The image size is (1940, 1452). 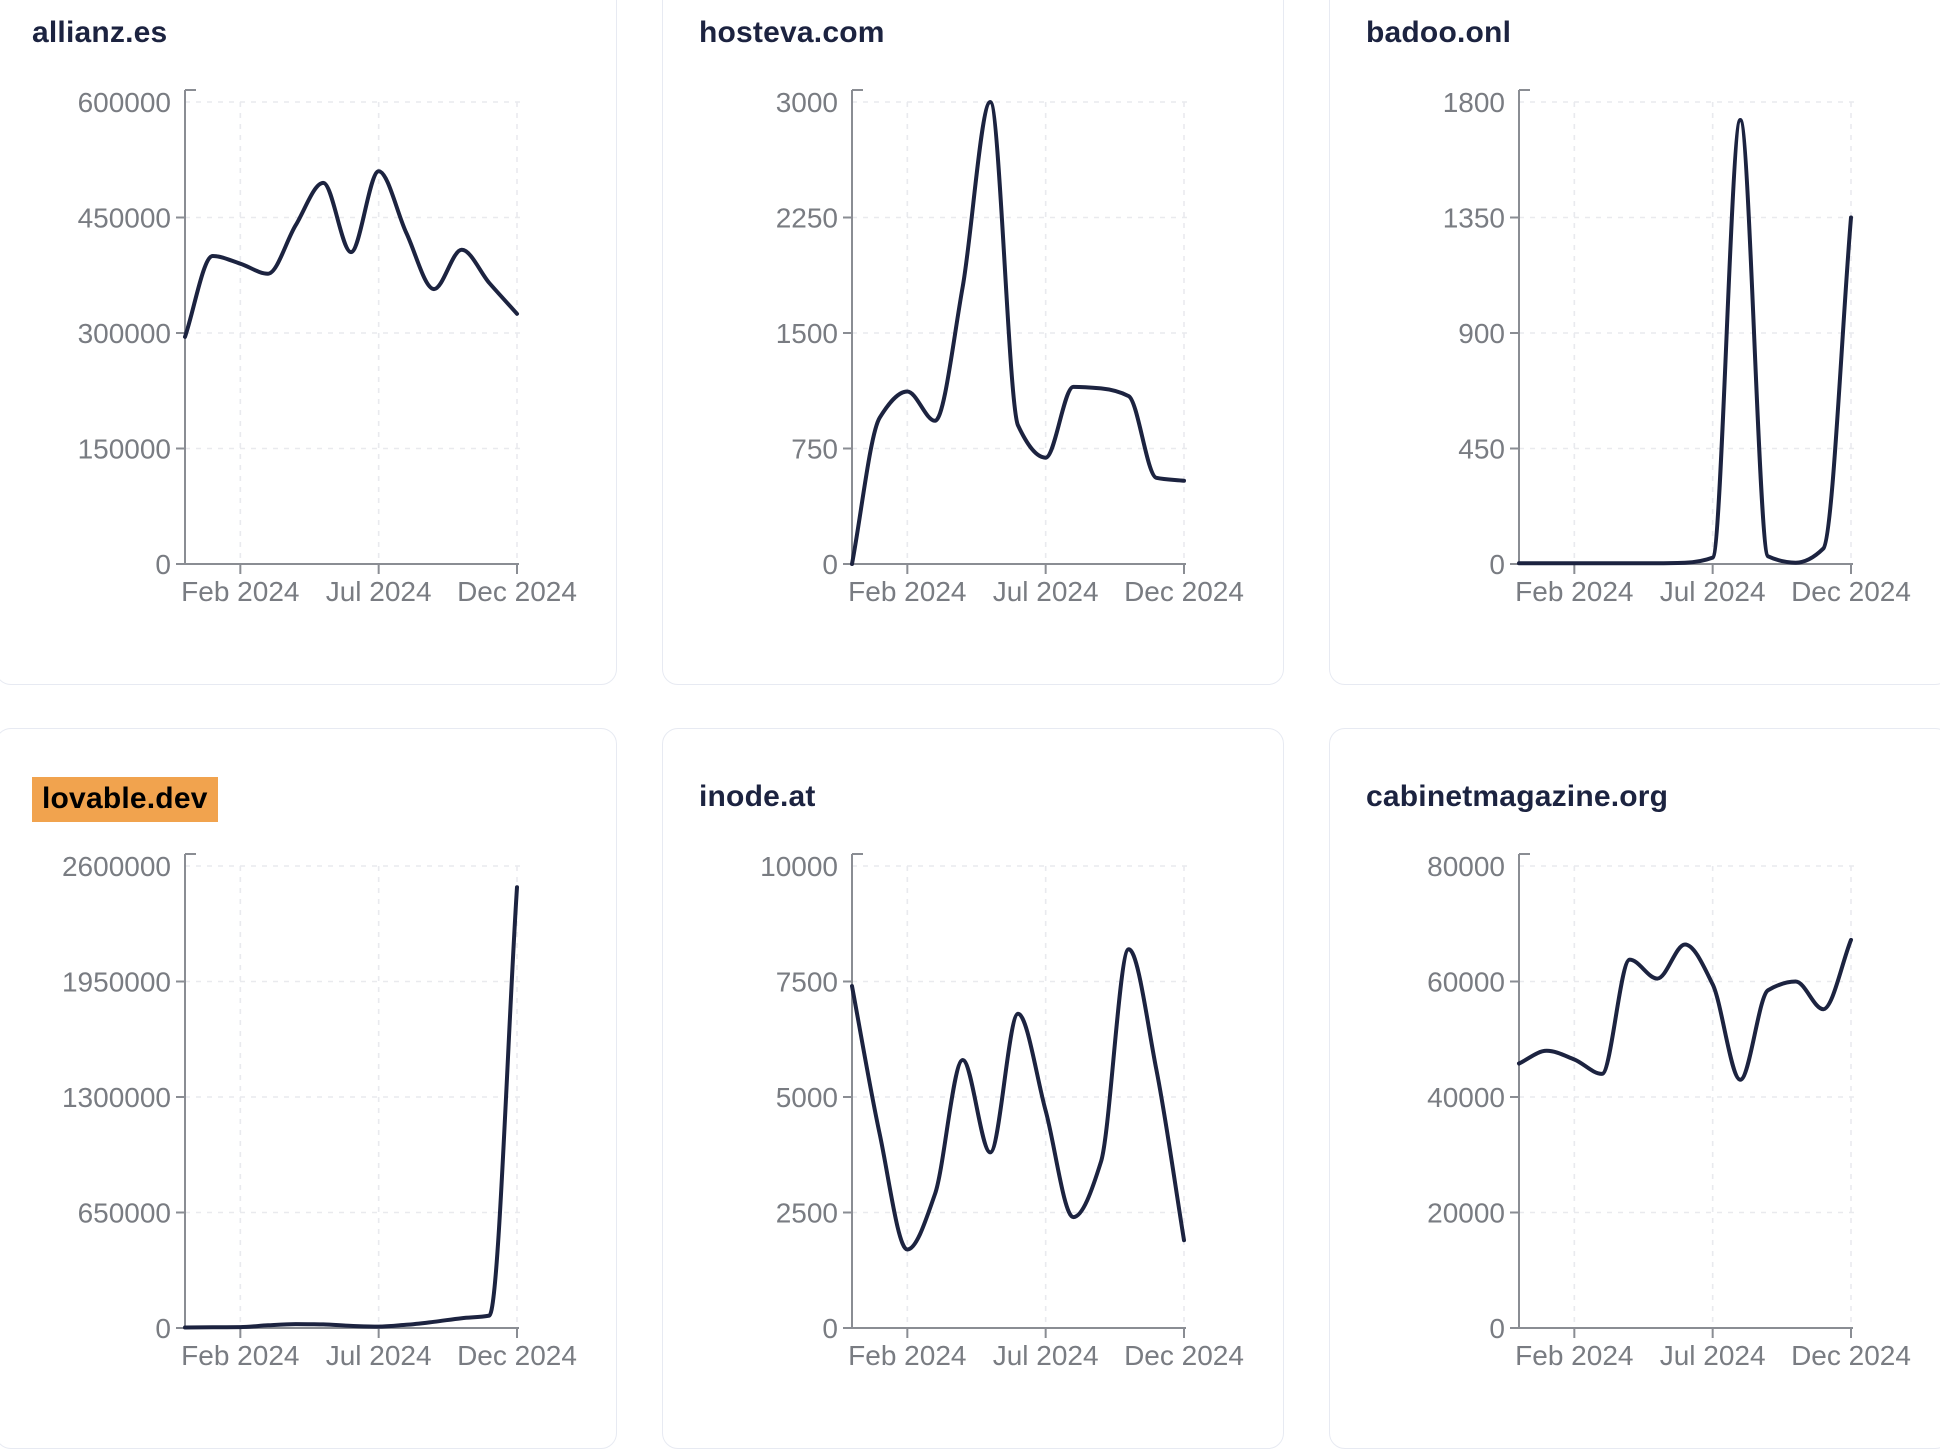 I want to click on y-tick-label: 900, so click(x=1481, y=333).